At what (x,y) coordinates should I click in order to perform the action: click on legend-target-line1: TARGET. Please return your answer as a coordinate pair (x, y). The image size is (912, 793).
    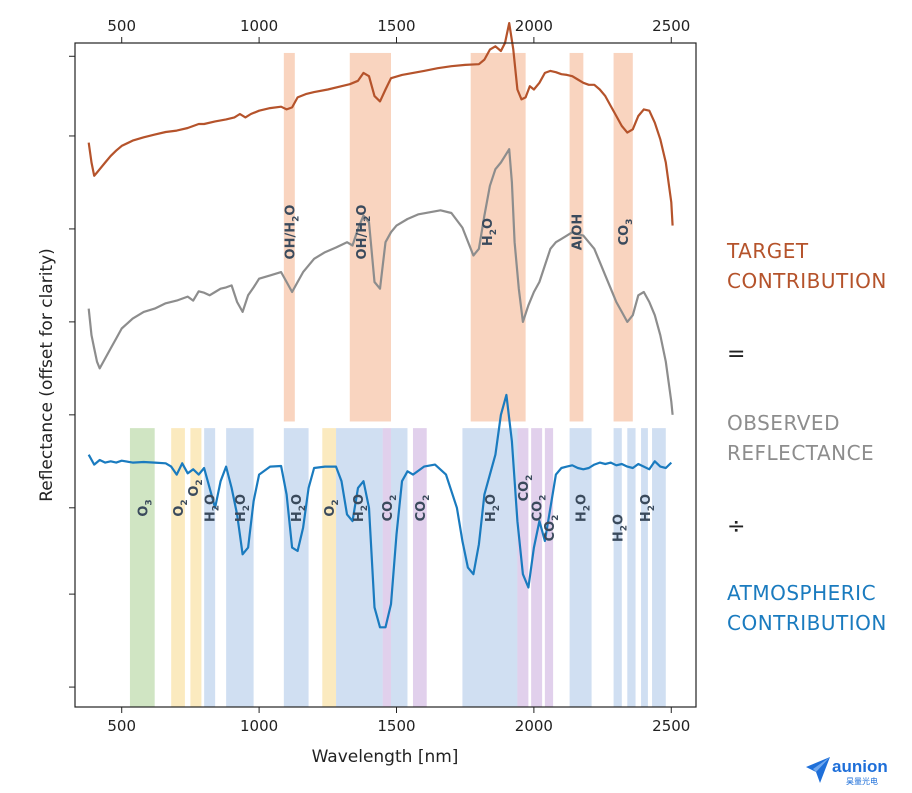
    Looking at the image, I should click on (768, 251).